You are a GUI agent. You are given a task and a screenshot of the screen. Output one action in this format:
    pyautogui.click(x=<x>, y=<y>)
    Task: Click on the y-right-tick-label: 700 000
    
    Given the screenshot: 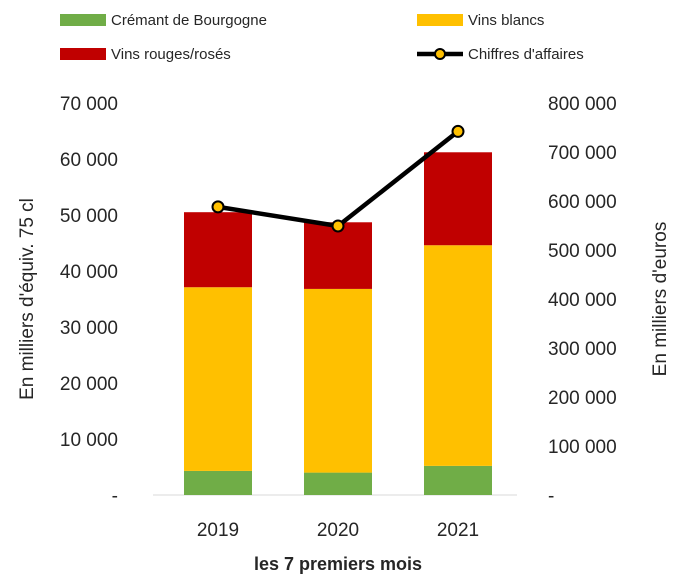 What is the action you would take?
    pyautogui.click(x=582, y=153)
    